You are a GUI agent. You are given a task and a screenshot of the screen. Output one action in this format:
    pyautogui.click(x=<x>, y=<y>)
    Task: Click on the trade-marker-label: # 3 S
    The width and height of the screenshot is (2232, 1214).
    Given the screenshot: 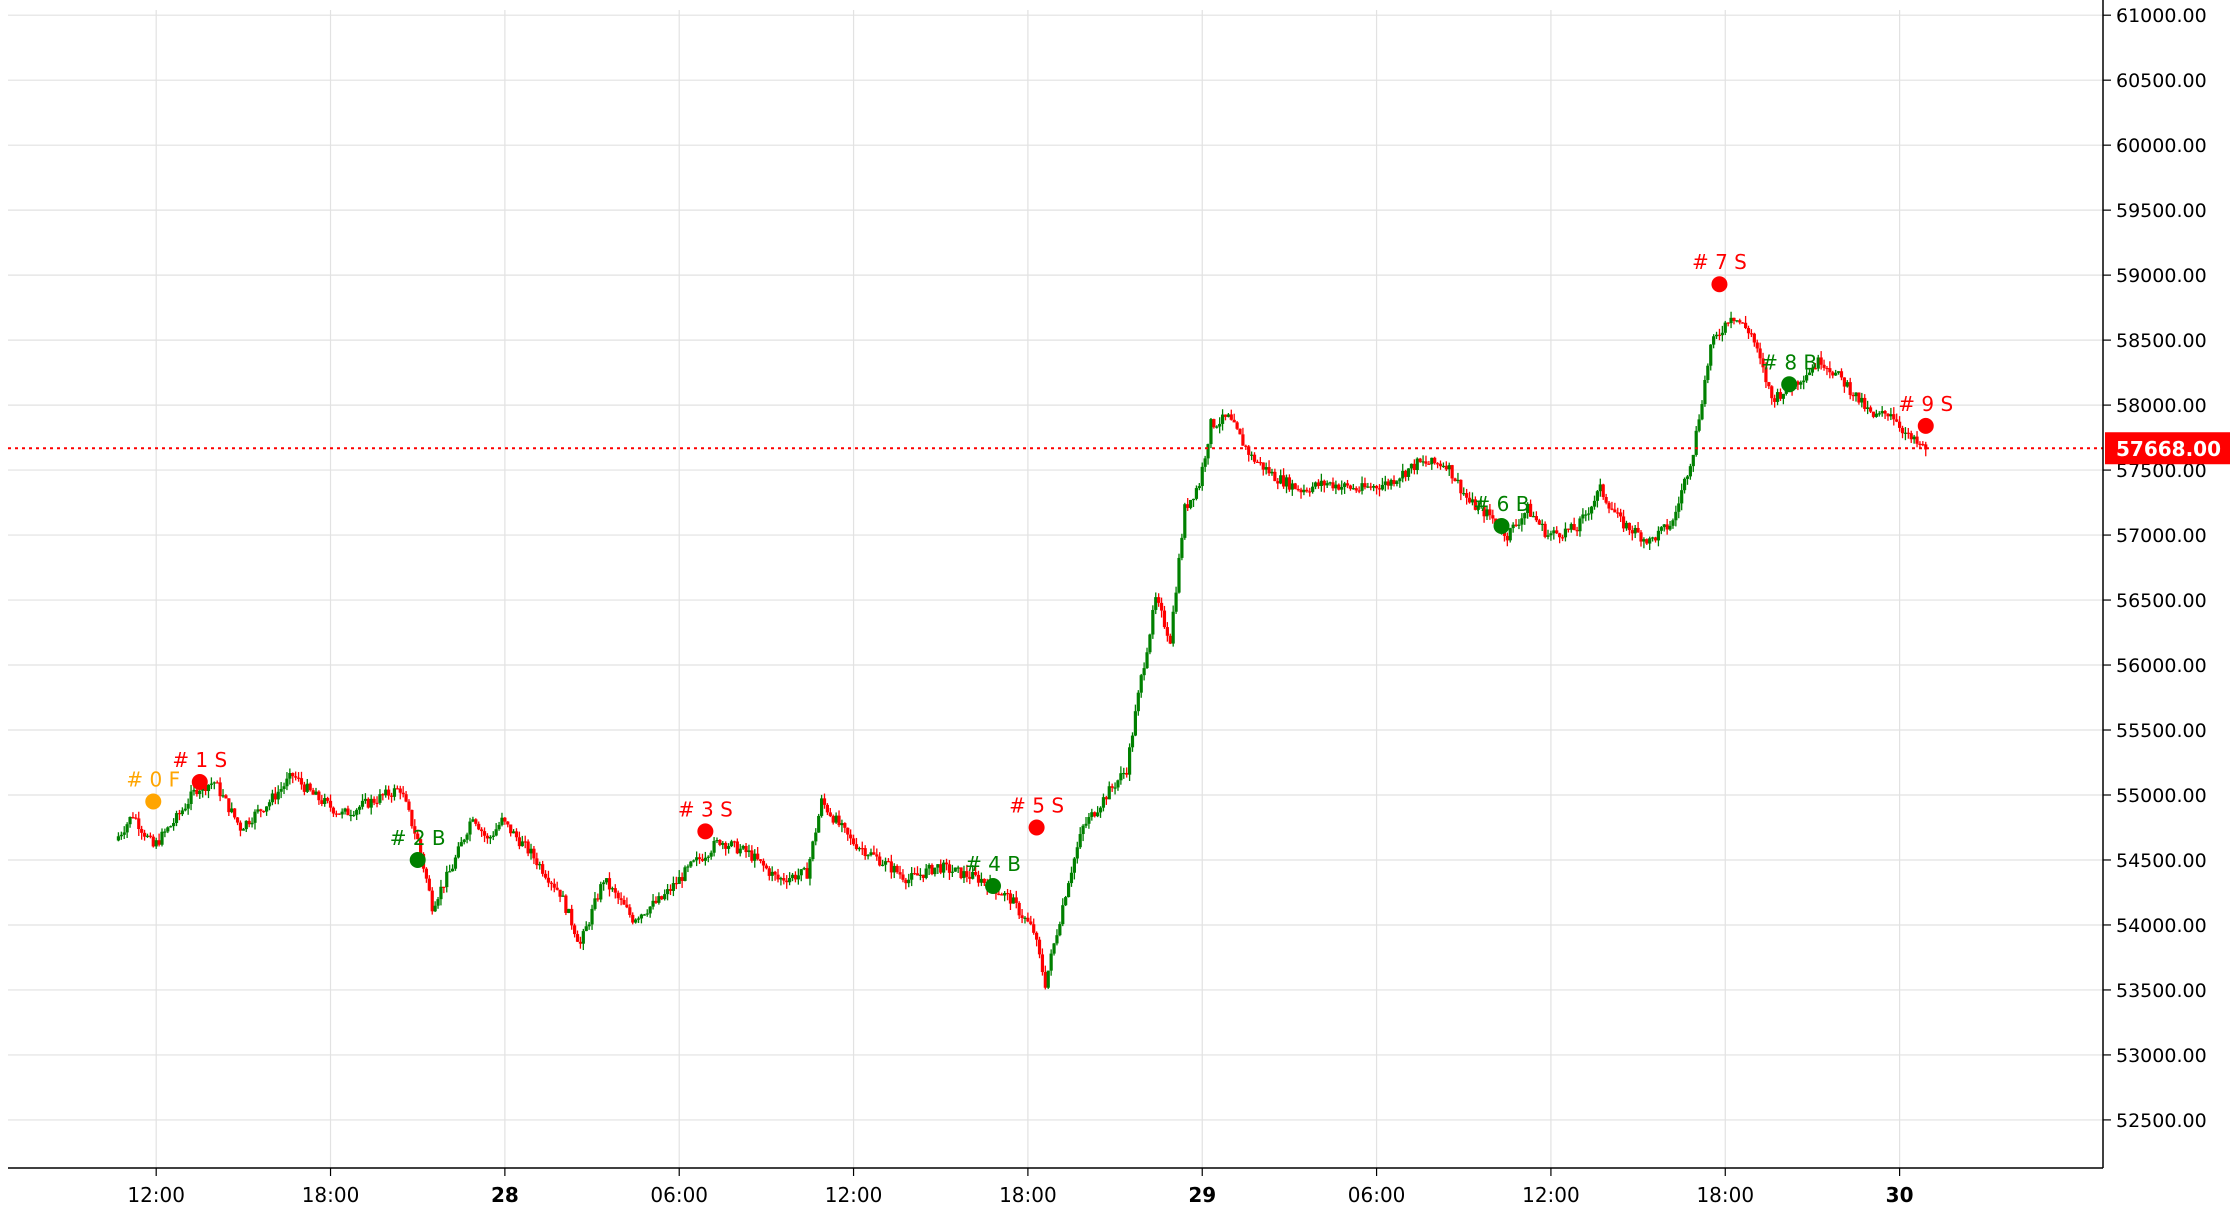 What is the action you would take?
    pyautogui.click(x=705, y=809)
    